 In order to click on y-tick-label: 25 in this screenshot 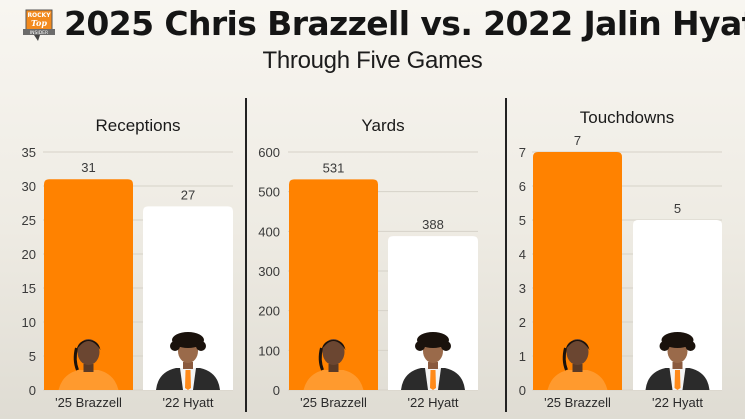, I will do `click(29, 220)`.